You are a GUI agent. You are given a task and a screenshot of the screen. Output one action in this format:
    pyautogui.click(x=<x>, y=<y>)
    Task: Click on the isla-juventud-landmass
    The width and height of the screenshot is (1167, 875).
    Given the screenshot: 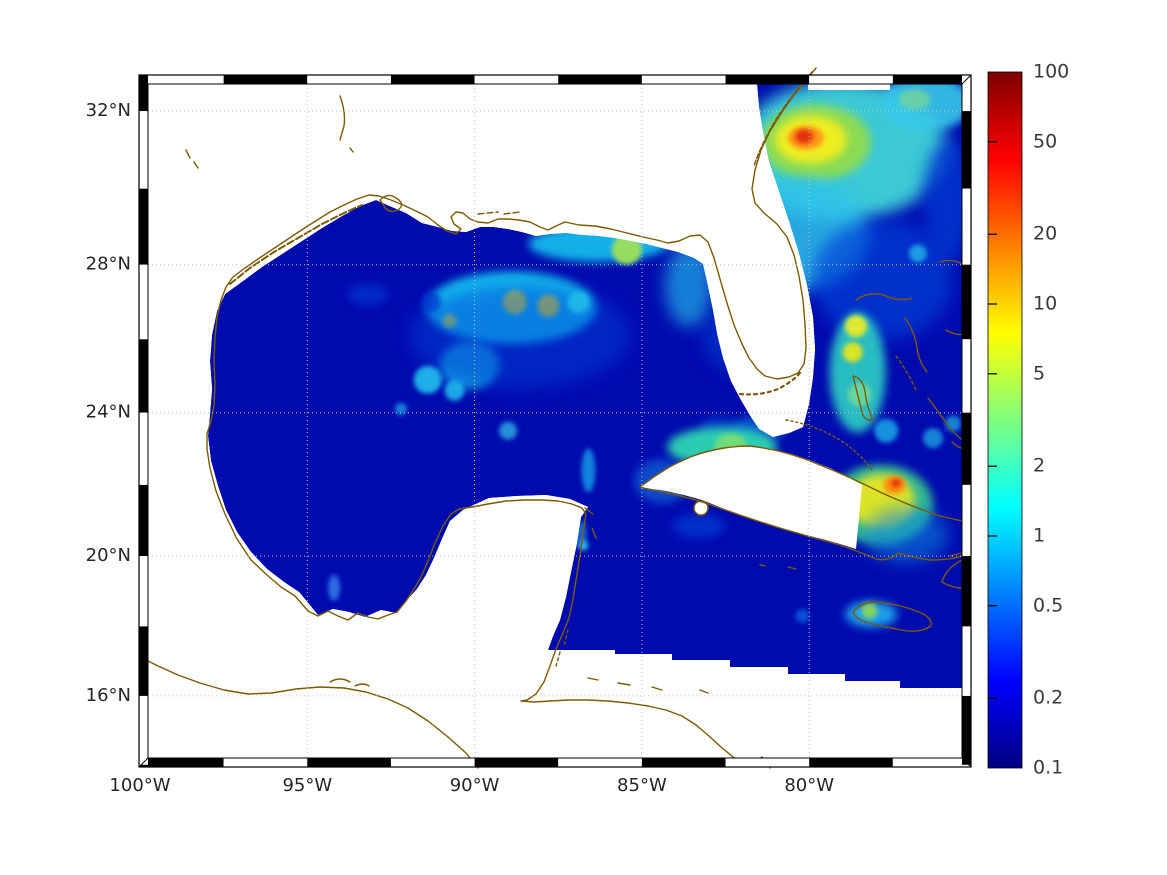 What is the action you would take?
    pyautogui.click(x=701, y=508)
    